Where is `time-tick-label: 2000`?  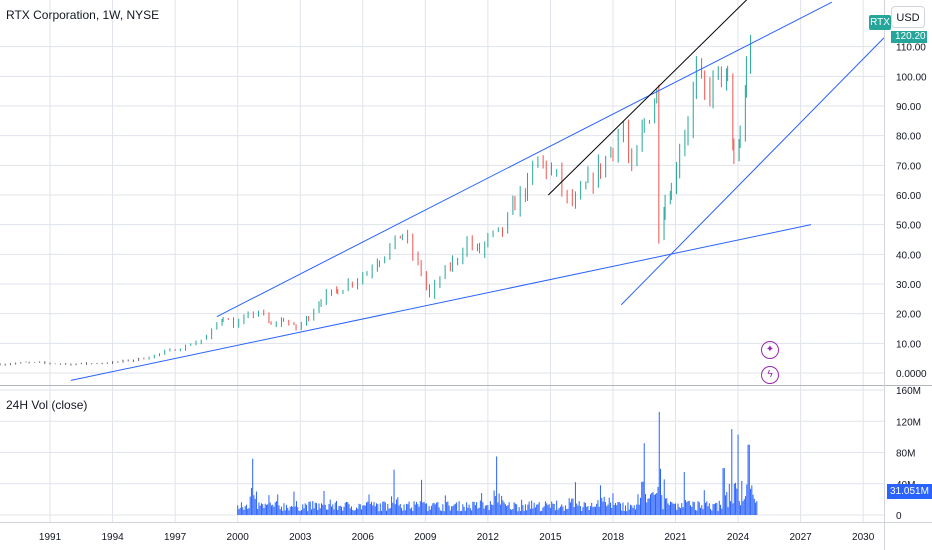 time-tick-label: 2000 is located at coordinates (238, 537).